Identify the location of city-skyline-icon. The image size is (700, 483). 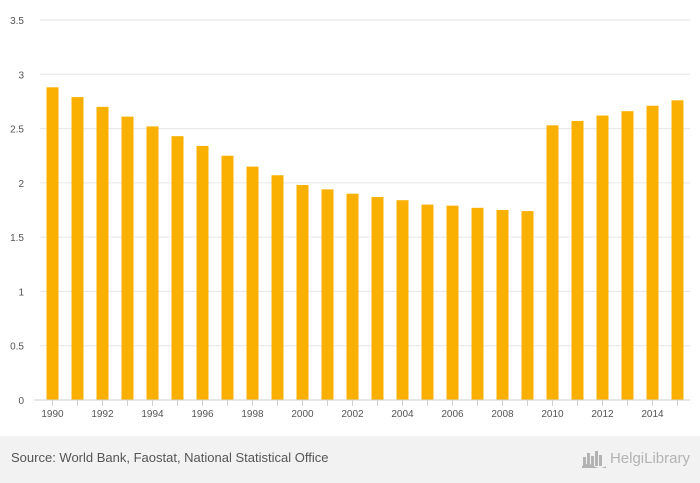
(593, 459).